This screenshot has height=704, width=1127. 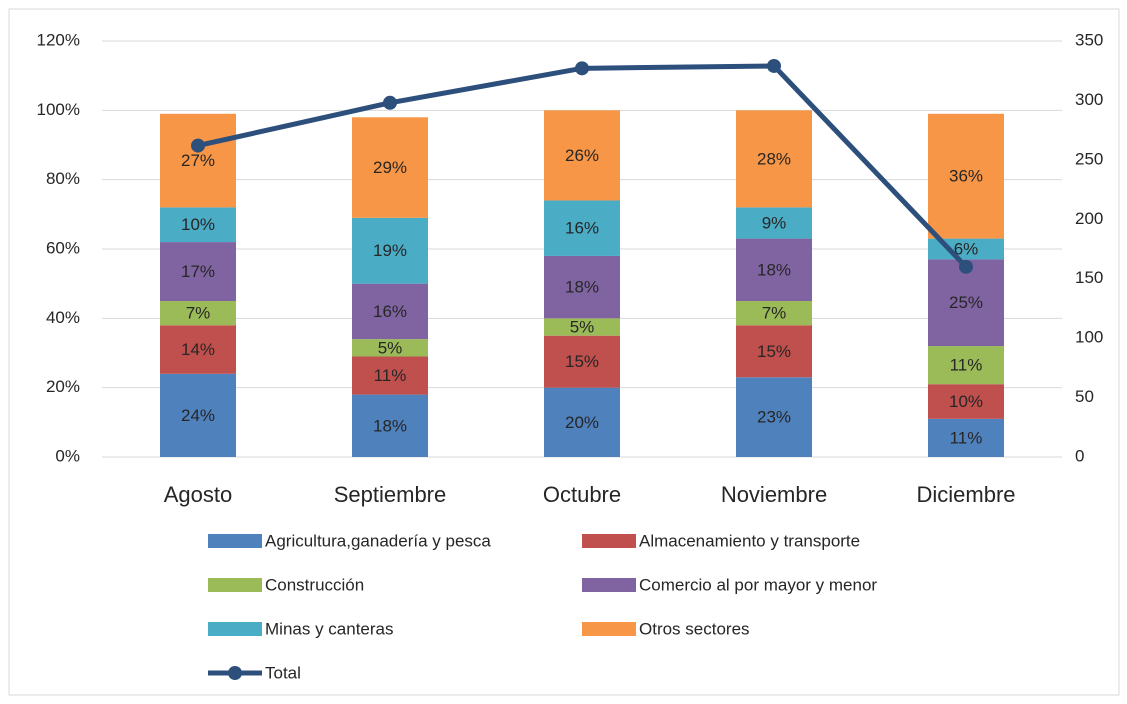 What do you see at coordinates (198, 494) in the screenshot?
I see `x-tick-label: Agosto` at bounding box center [198, 494].